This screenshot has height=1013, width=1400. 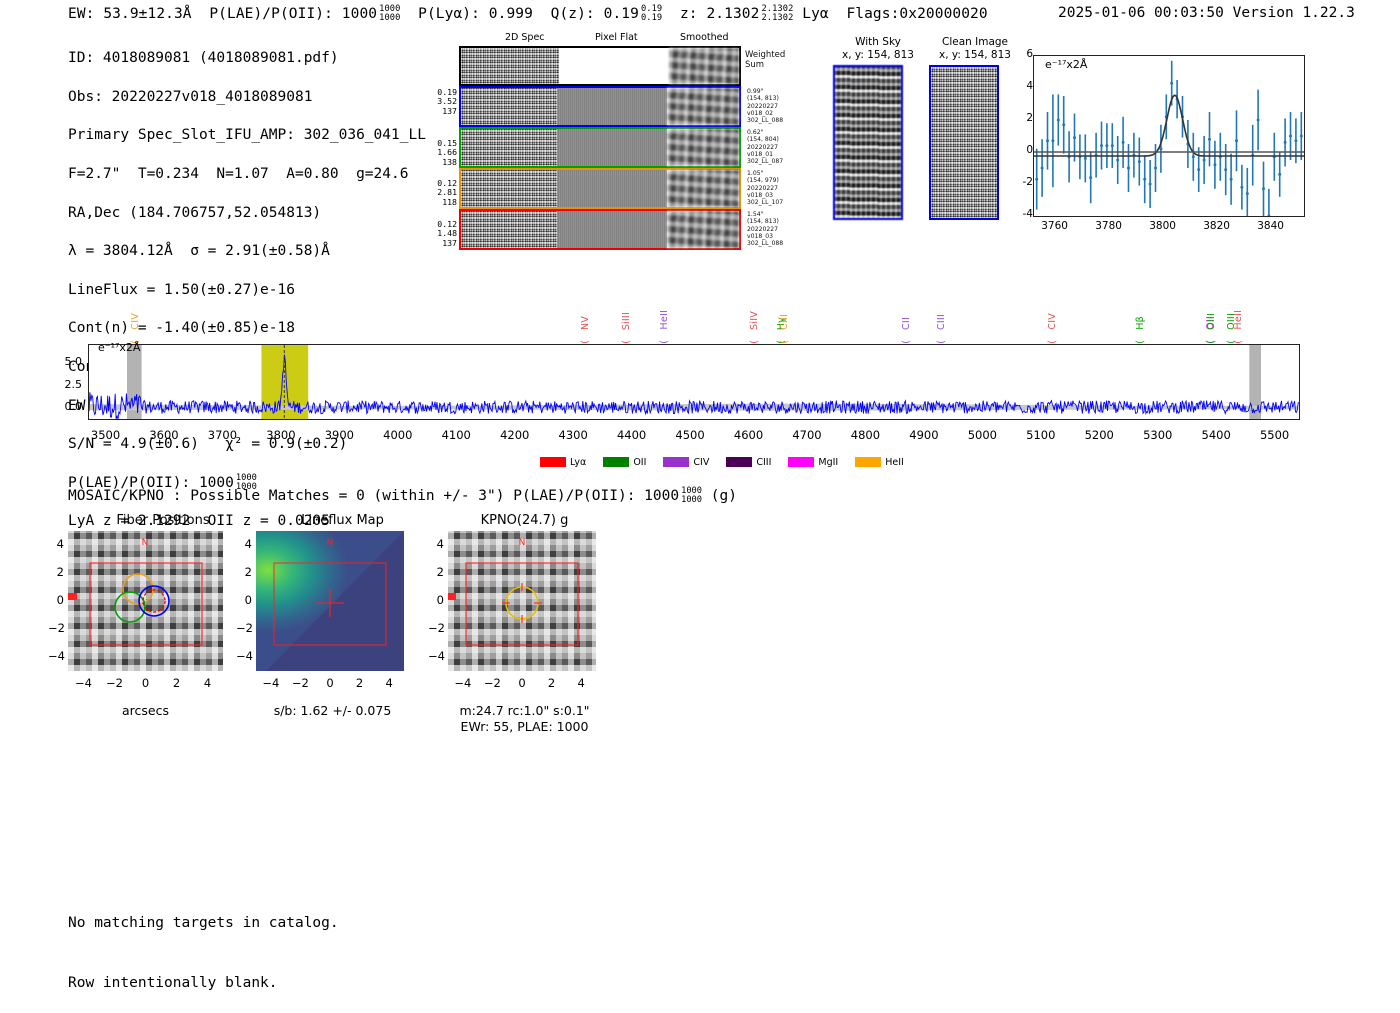 I want to click on row3-num-2: 118, so click(x=449, y=201).